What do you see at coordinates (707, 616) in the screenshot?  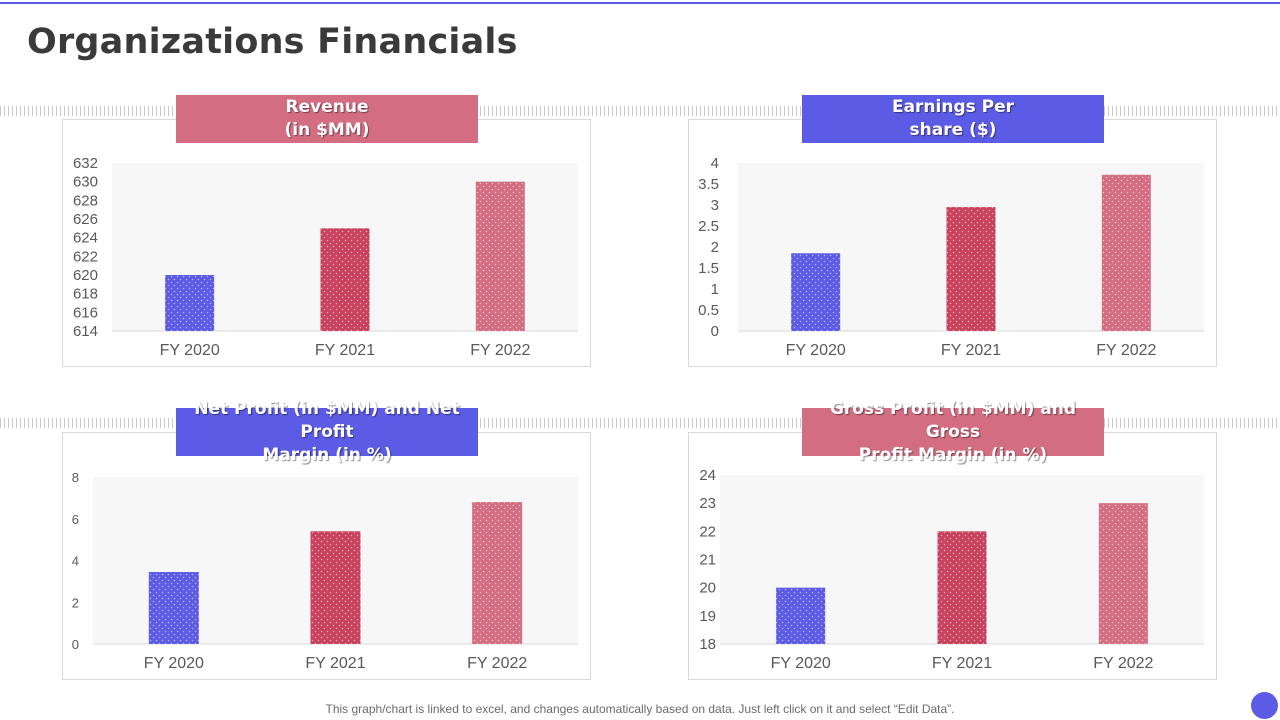 I see `y-tick-label: 19` at bounding box center [707, 616].